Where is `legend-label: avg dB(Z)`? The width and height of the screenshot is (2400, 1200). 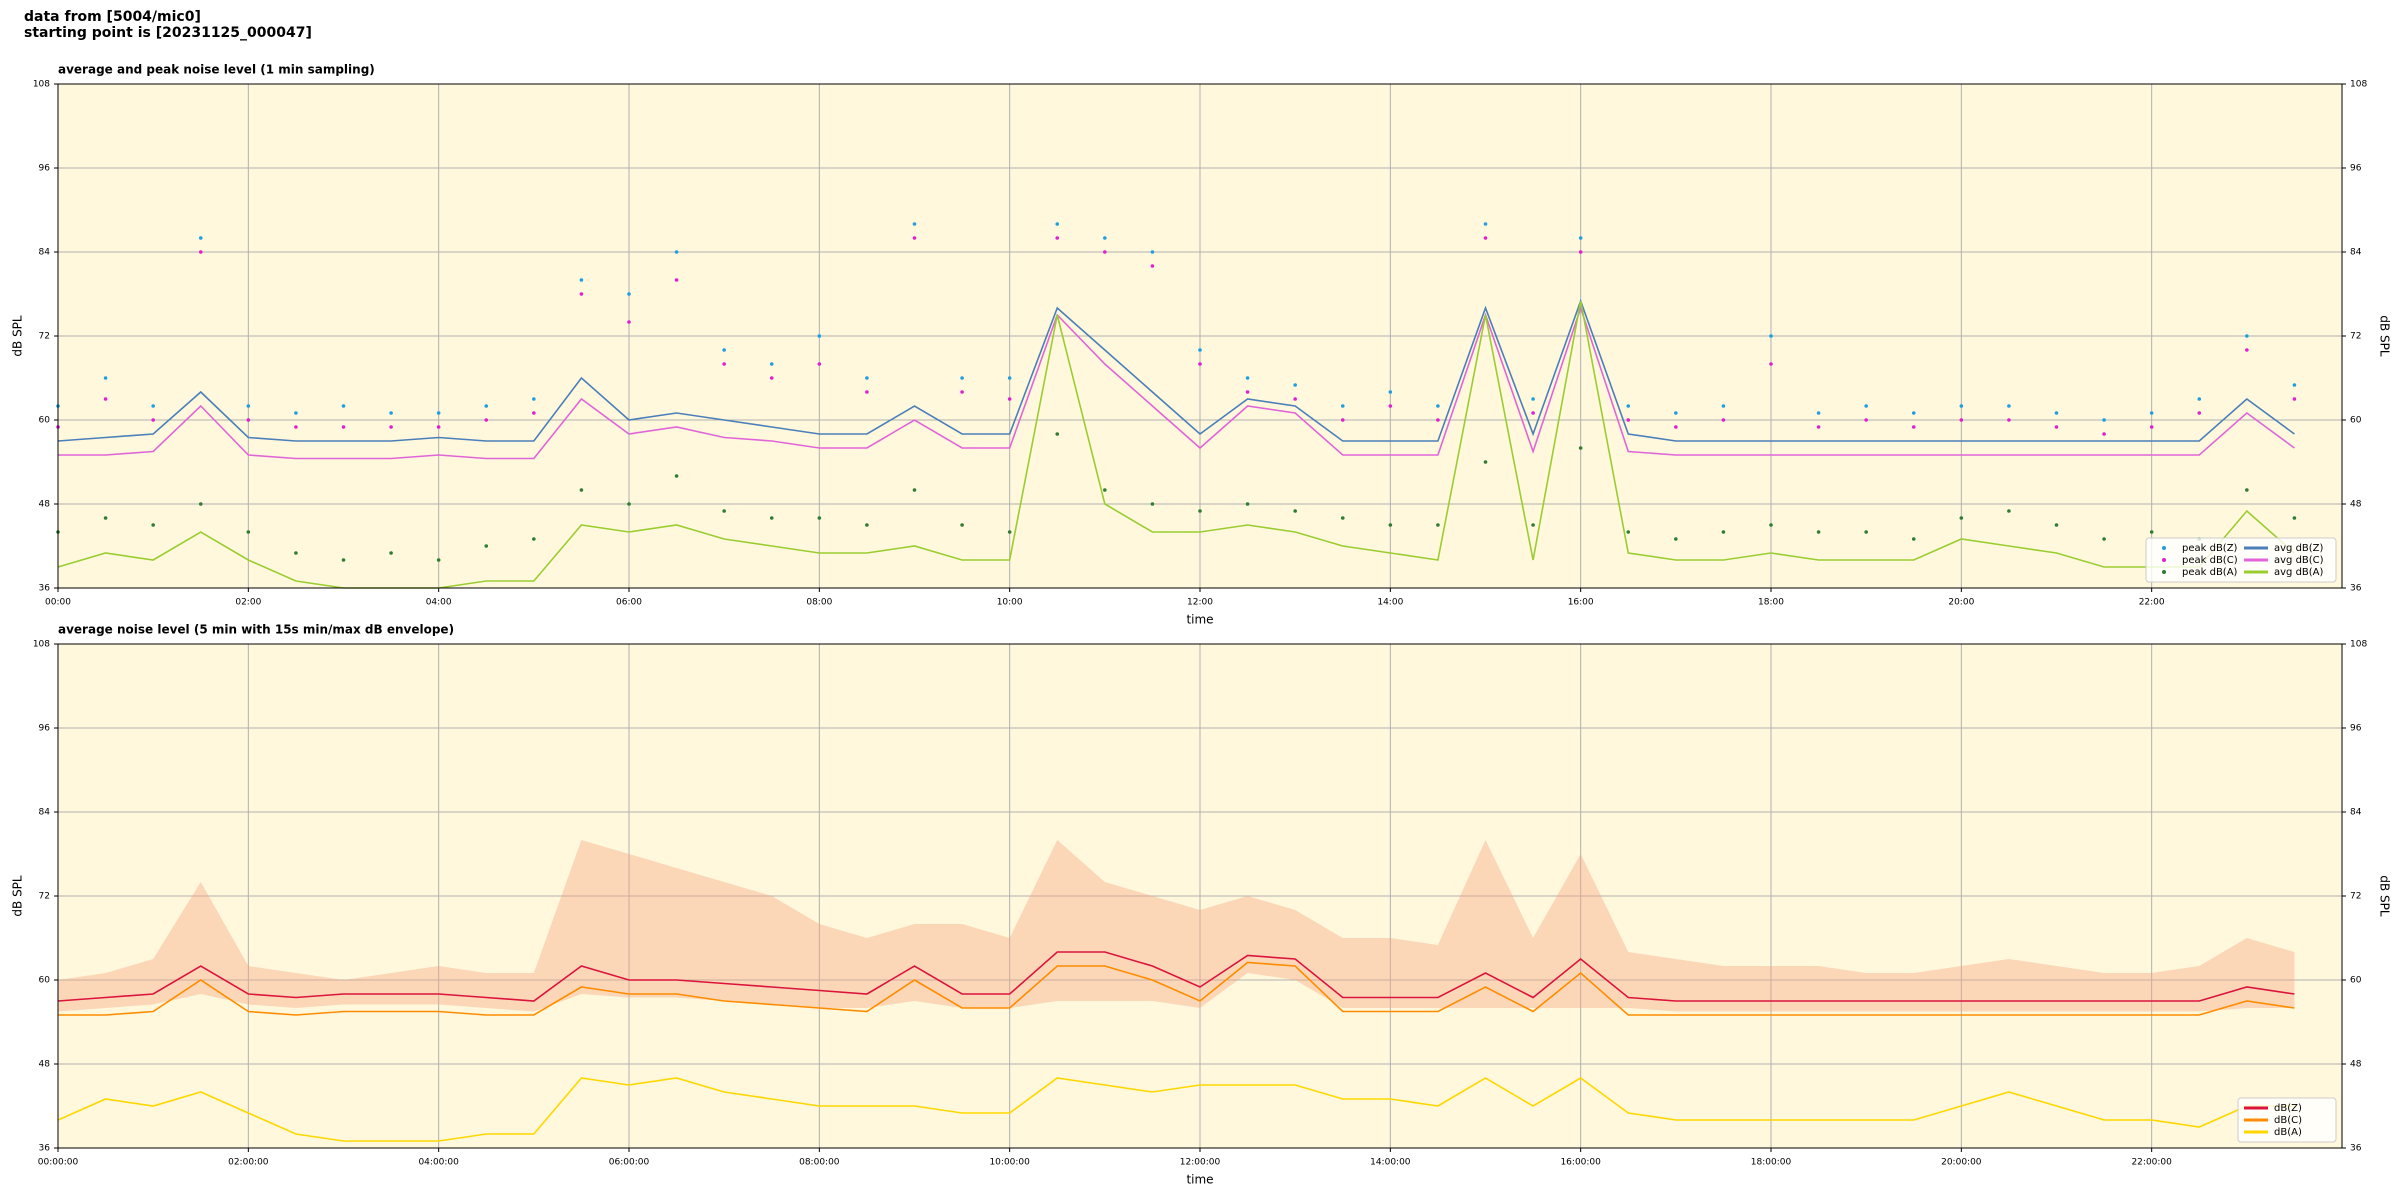 legend-label: avg dB(Z) is located at coordinates (2299, 548).